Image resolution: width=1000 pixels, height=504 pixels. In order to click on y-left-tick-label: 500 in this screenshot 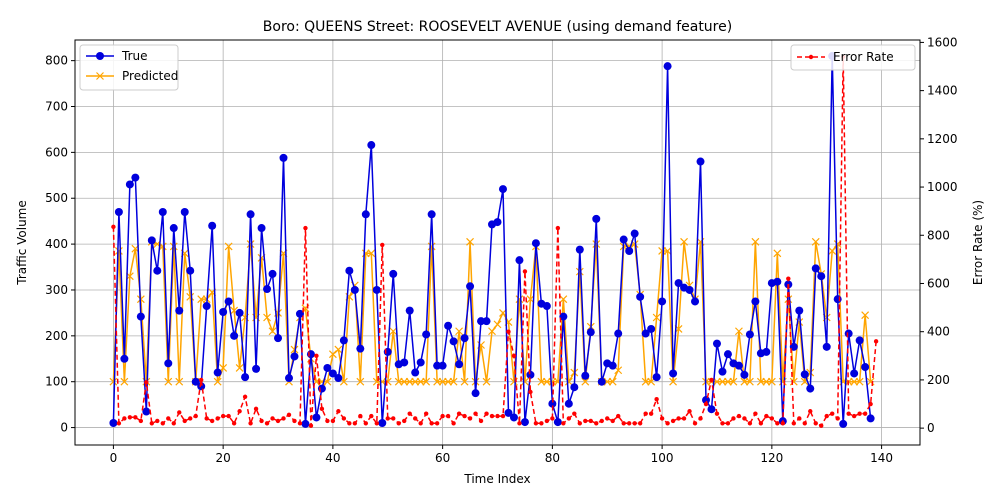, I will do `click(56, 198)`.